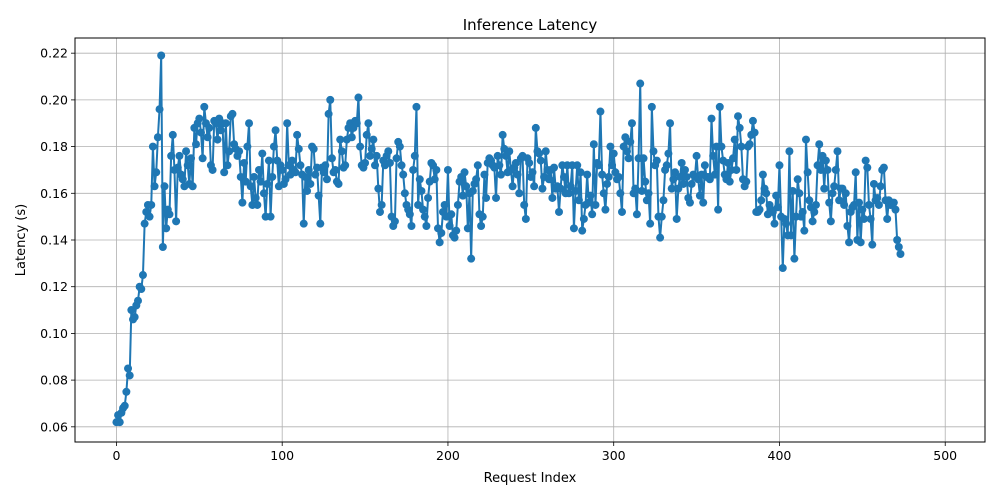 The height and width of the screenshot is (500, 1000). What do you see at coordinates (54, 53) in the screenshot?
I see `y-tick-label: 0.22` at bounding box center [54, 53].